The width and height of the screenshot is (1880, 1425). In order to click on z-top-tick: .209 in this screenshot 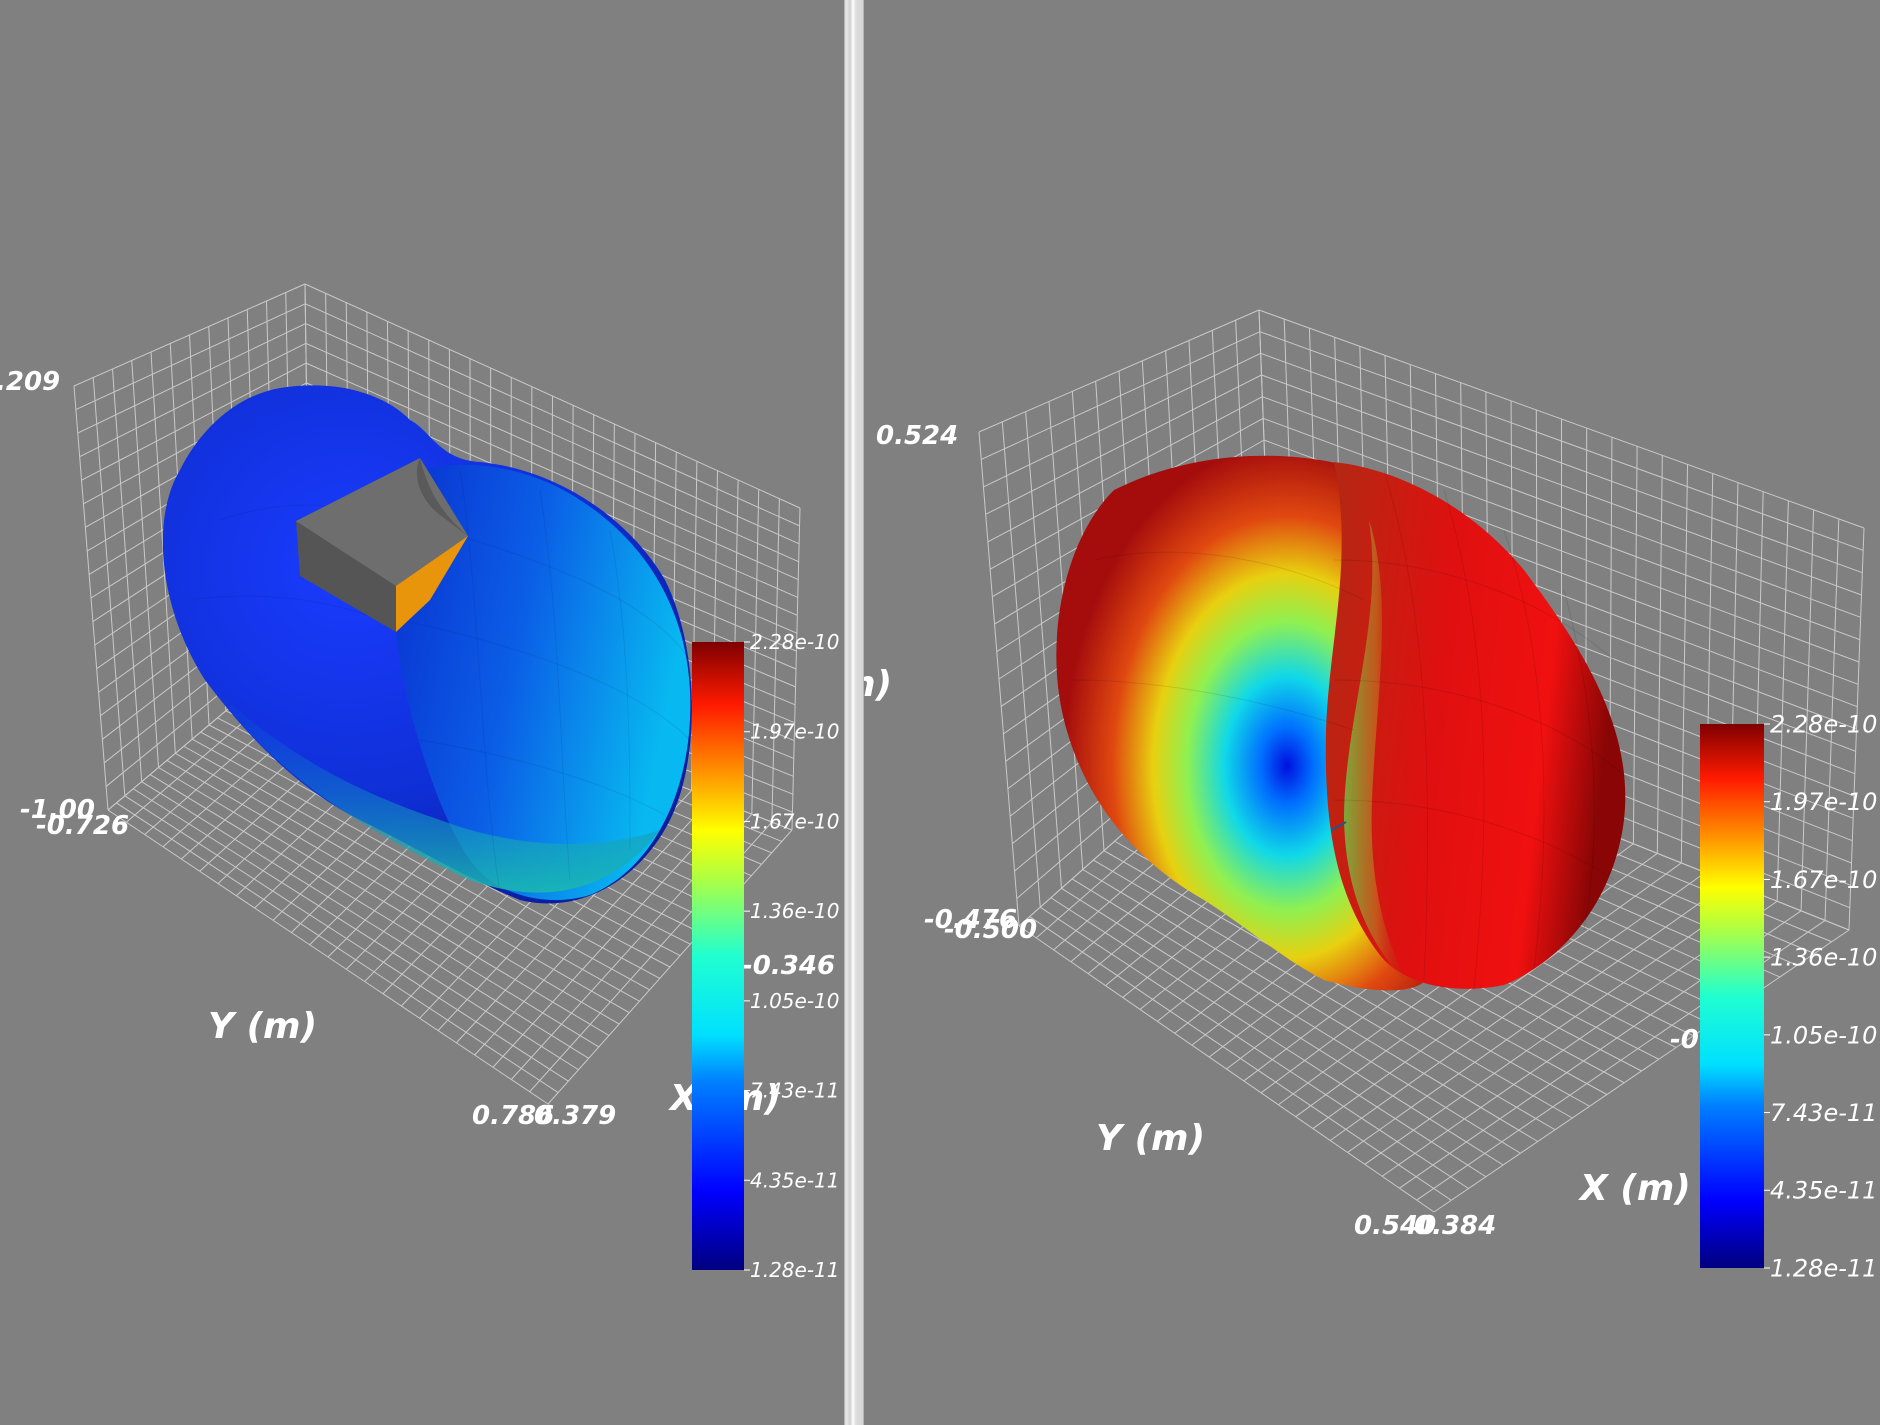, I will do `click(30, 382)`.